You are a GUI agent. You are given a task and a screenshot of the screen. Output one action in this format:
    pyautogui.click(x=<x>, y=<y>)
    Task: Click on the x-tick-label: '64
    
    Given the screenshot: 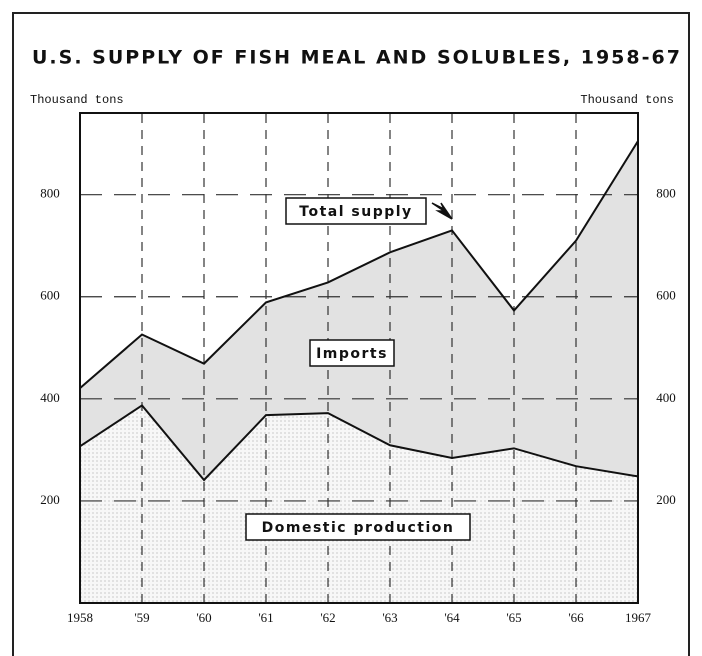 What is the action you would take?
    pyautogui.click(x=452, y=617)
    